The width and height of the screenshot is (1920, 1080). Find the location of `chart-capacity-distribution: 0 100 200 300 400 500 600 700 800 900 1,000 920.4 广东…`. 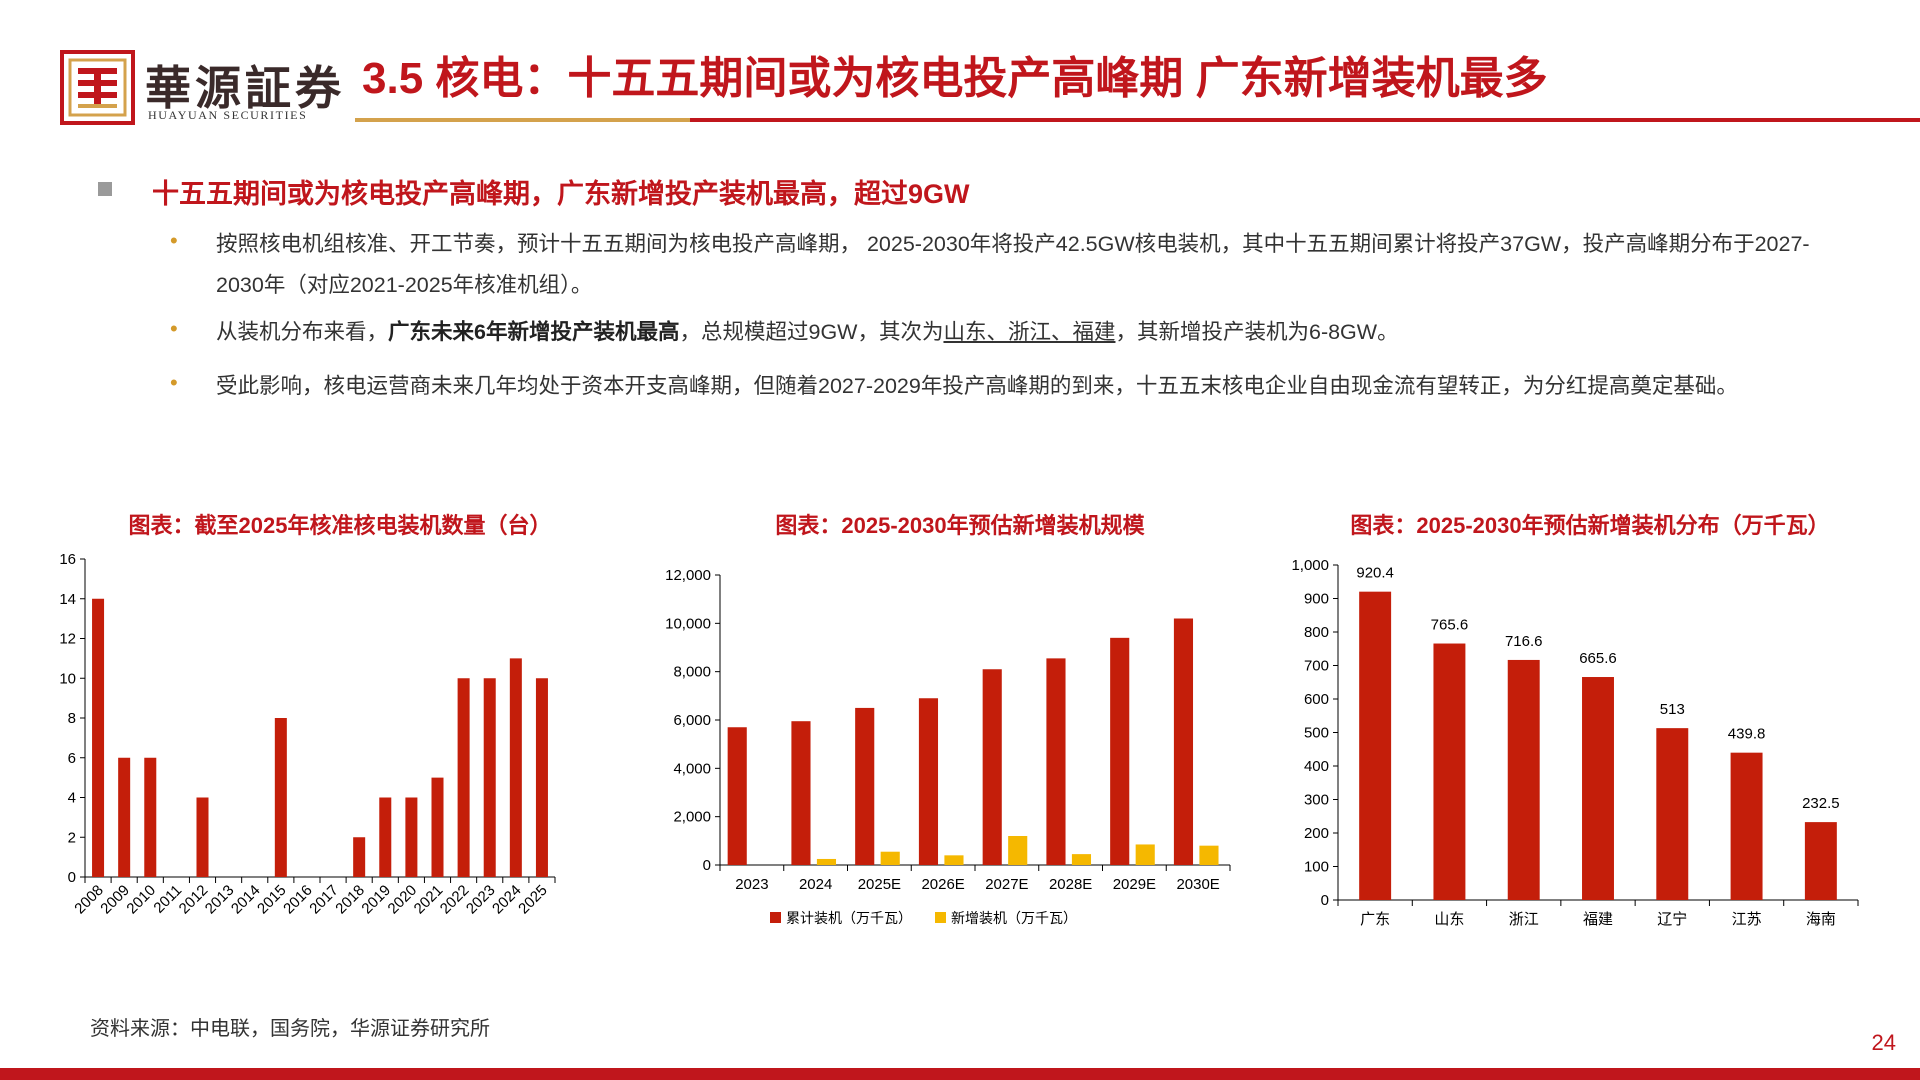

chart-capacity-distribution: 0 100 200 300 400 500 600 700 800 900 1,000 920.4 广东… is located at coordinates (1575, 742).